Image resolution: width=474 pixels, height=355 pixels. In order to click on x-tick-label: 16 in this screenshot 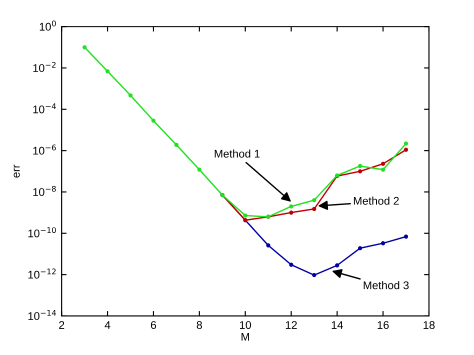, I will do `click(383, 325)`.